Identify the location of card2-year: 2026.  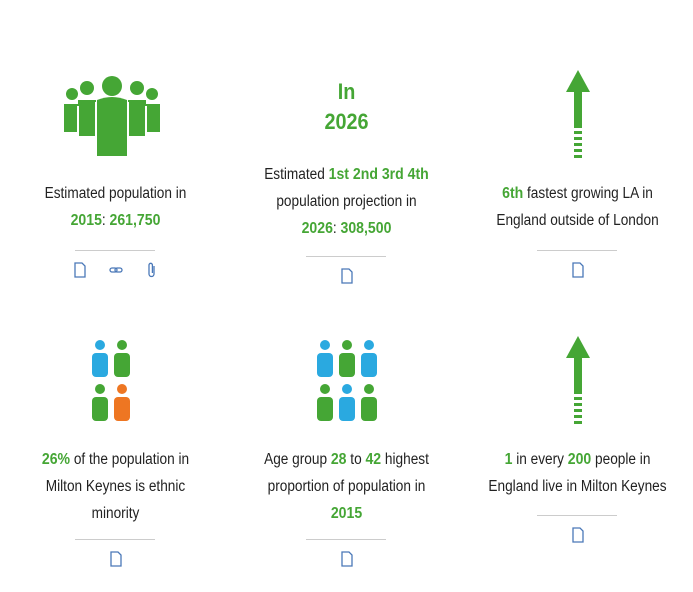
(317, 228).